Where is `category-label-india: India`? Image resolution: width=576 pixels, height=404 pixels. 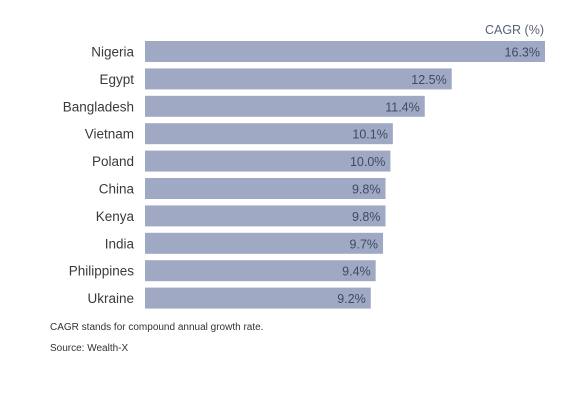 category-label-india: India is located at coordinates (120, 243).